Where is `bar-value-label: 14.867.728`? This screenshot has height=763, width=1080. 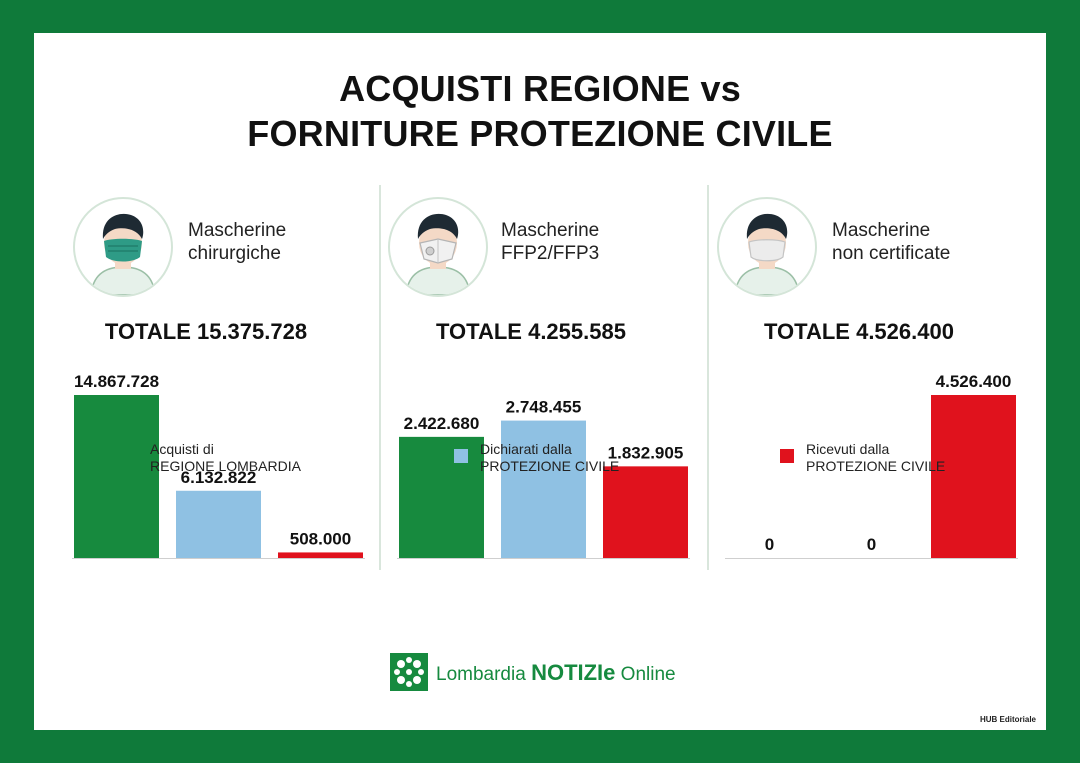
bar-value-label: 14.867.728 is located at coordinates (116, 381).